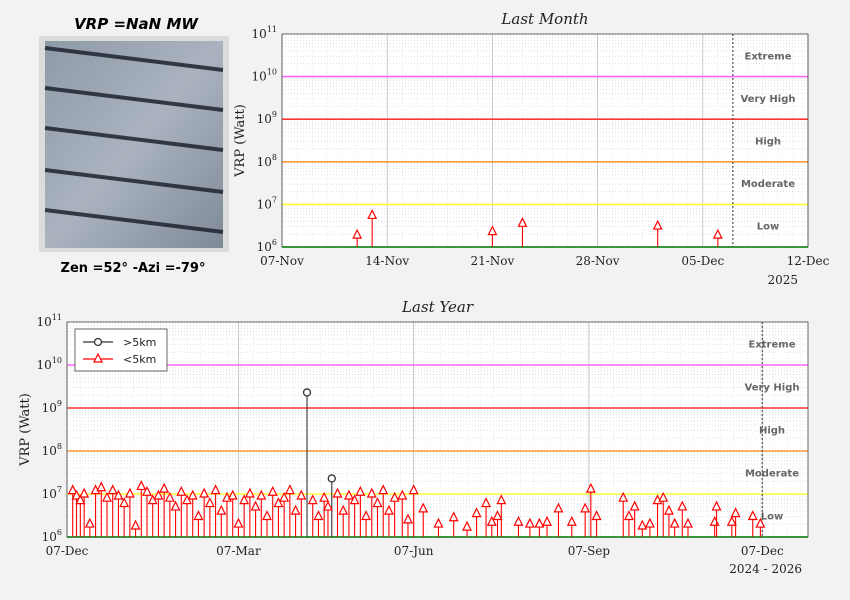 This screenshot has height=600, width=850. What do you see at coordinates (267, 203) in the screenshot?
I see `y-tick-label: 10⁷` at bounding box center [267, 203].